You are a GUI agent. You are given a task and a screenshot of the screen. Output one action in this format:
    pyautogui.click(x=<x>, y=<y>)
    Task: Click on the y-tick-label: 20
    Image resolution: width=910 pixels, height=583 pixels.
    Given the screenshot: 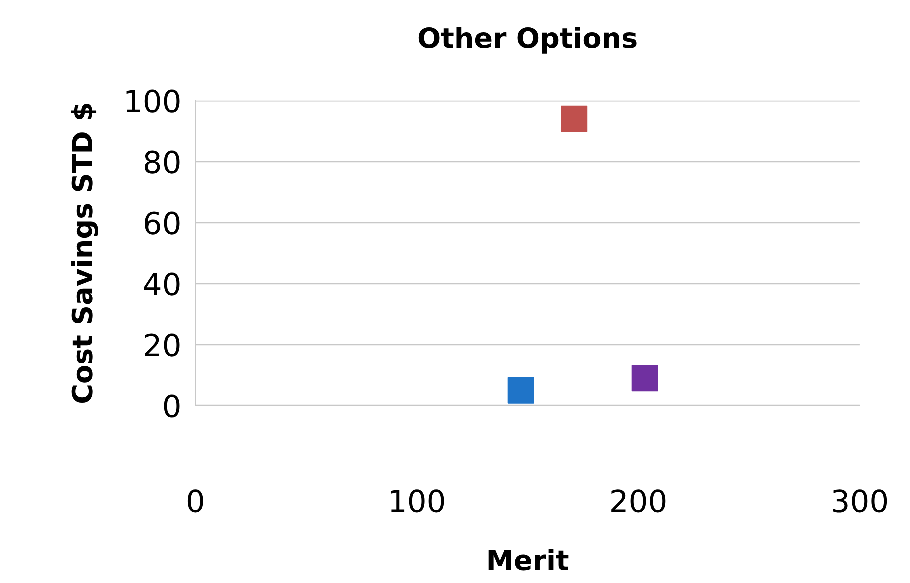 What is the action you would take?
    pyautogui.click(x=162, y=345)
    